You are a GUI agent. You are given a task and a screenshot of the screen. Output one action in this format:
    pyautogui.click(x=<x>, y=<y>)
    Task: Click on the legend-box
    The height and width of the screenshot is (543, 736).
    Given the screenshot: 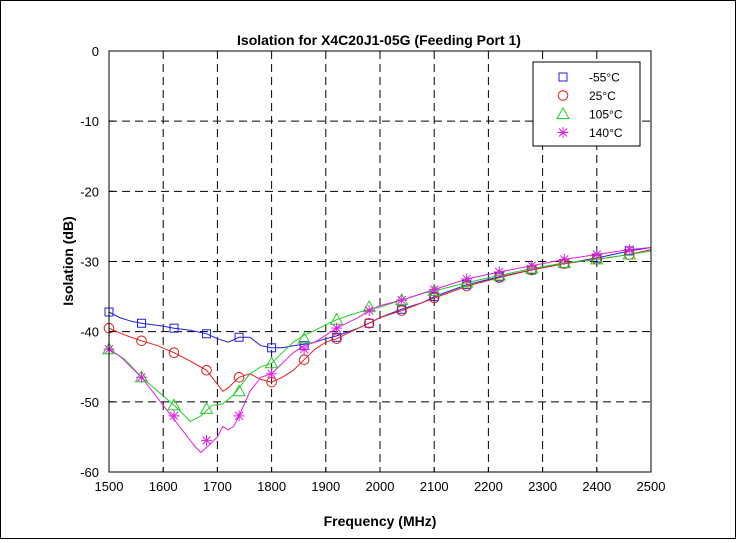 What is the action you would take?
    pyautogui.click(x=586, y=104)
    